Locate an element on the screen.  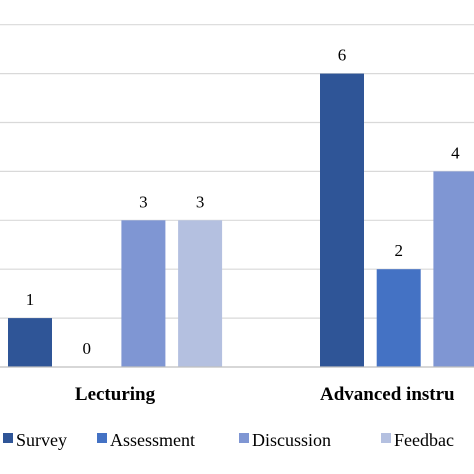
bar-survey-lecturing is located at coordinates (30, 342).